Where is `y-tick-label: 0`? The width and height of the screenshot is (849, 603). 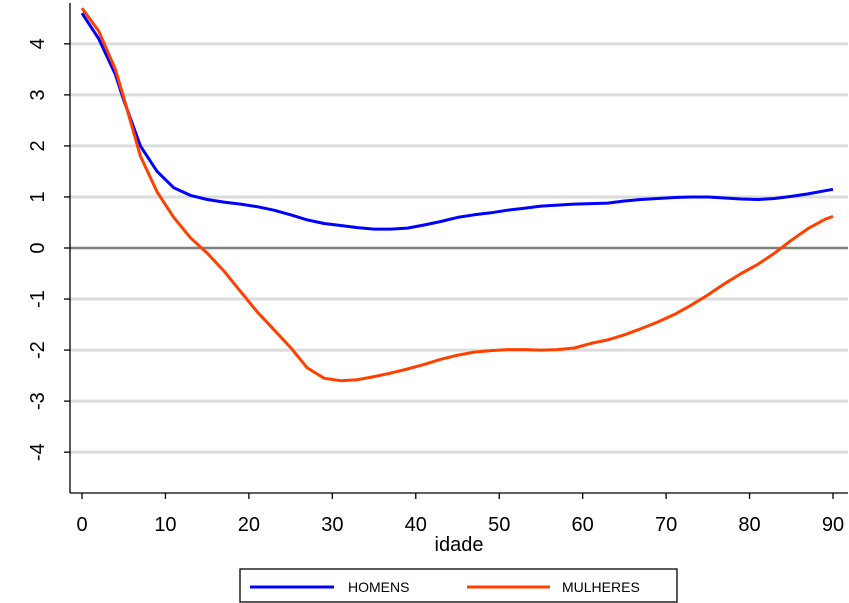
y-tick-label: 0 is located at coordinates (38, 247).